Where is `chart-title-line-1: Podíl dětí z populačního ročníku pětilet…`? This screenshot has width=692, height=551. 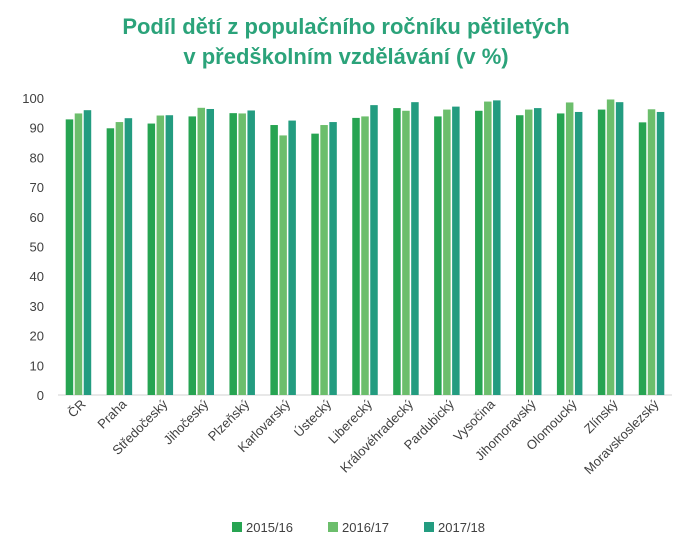 chart-title-line-1: Podíl dětí z populačního ročníku pětilet… is located at coordinates (346, 26).